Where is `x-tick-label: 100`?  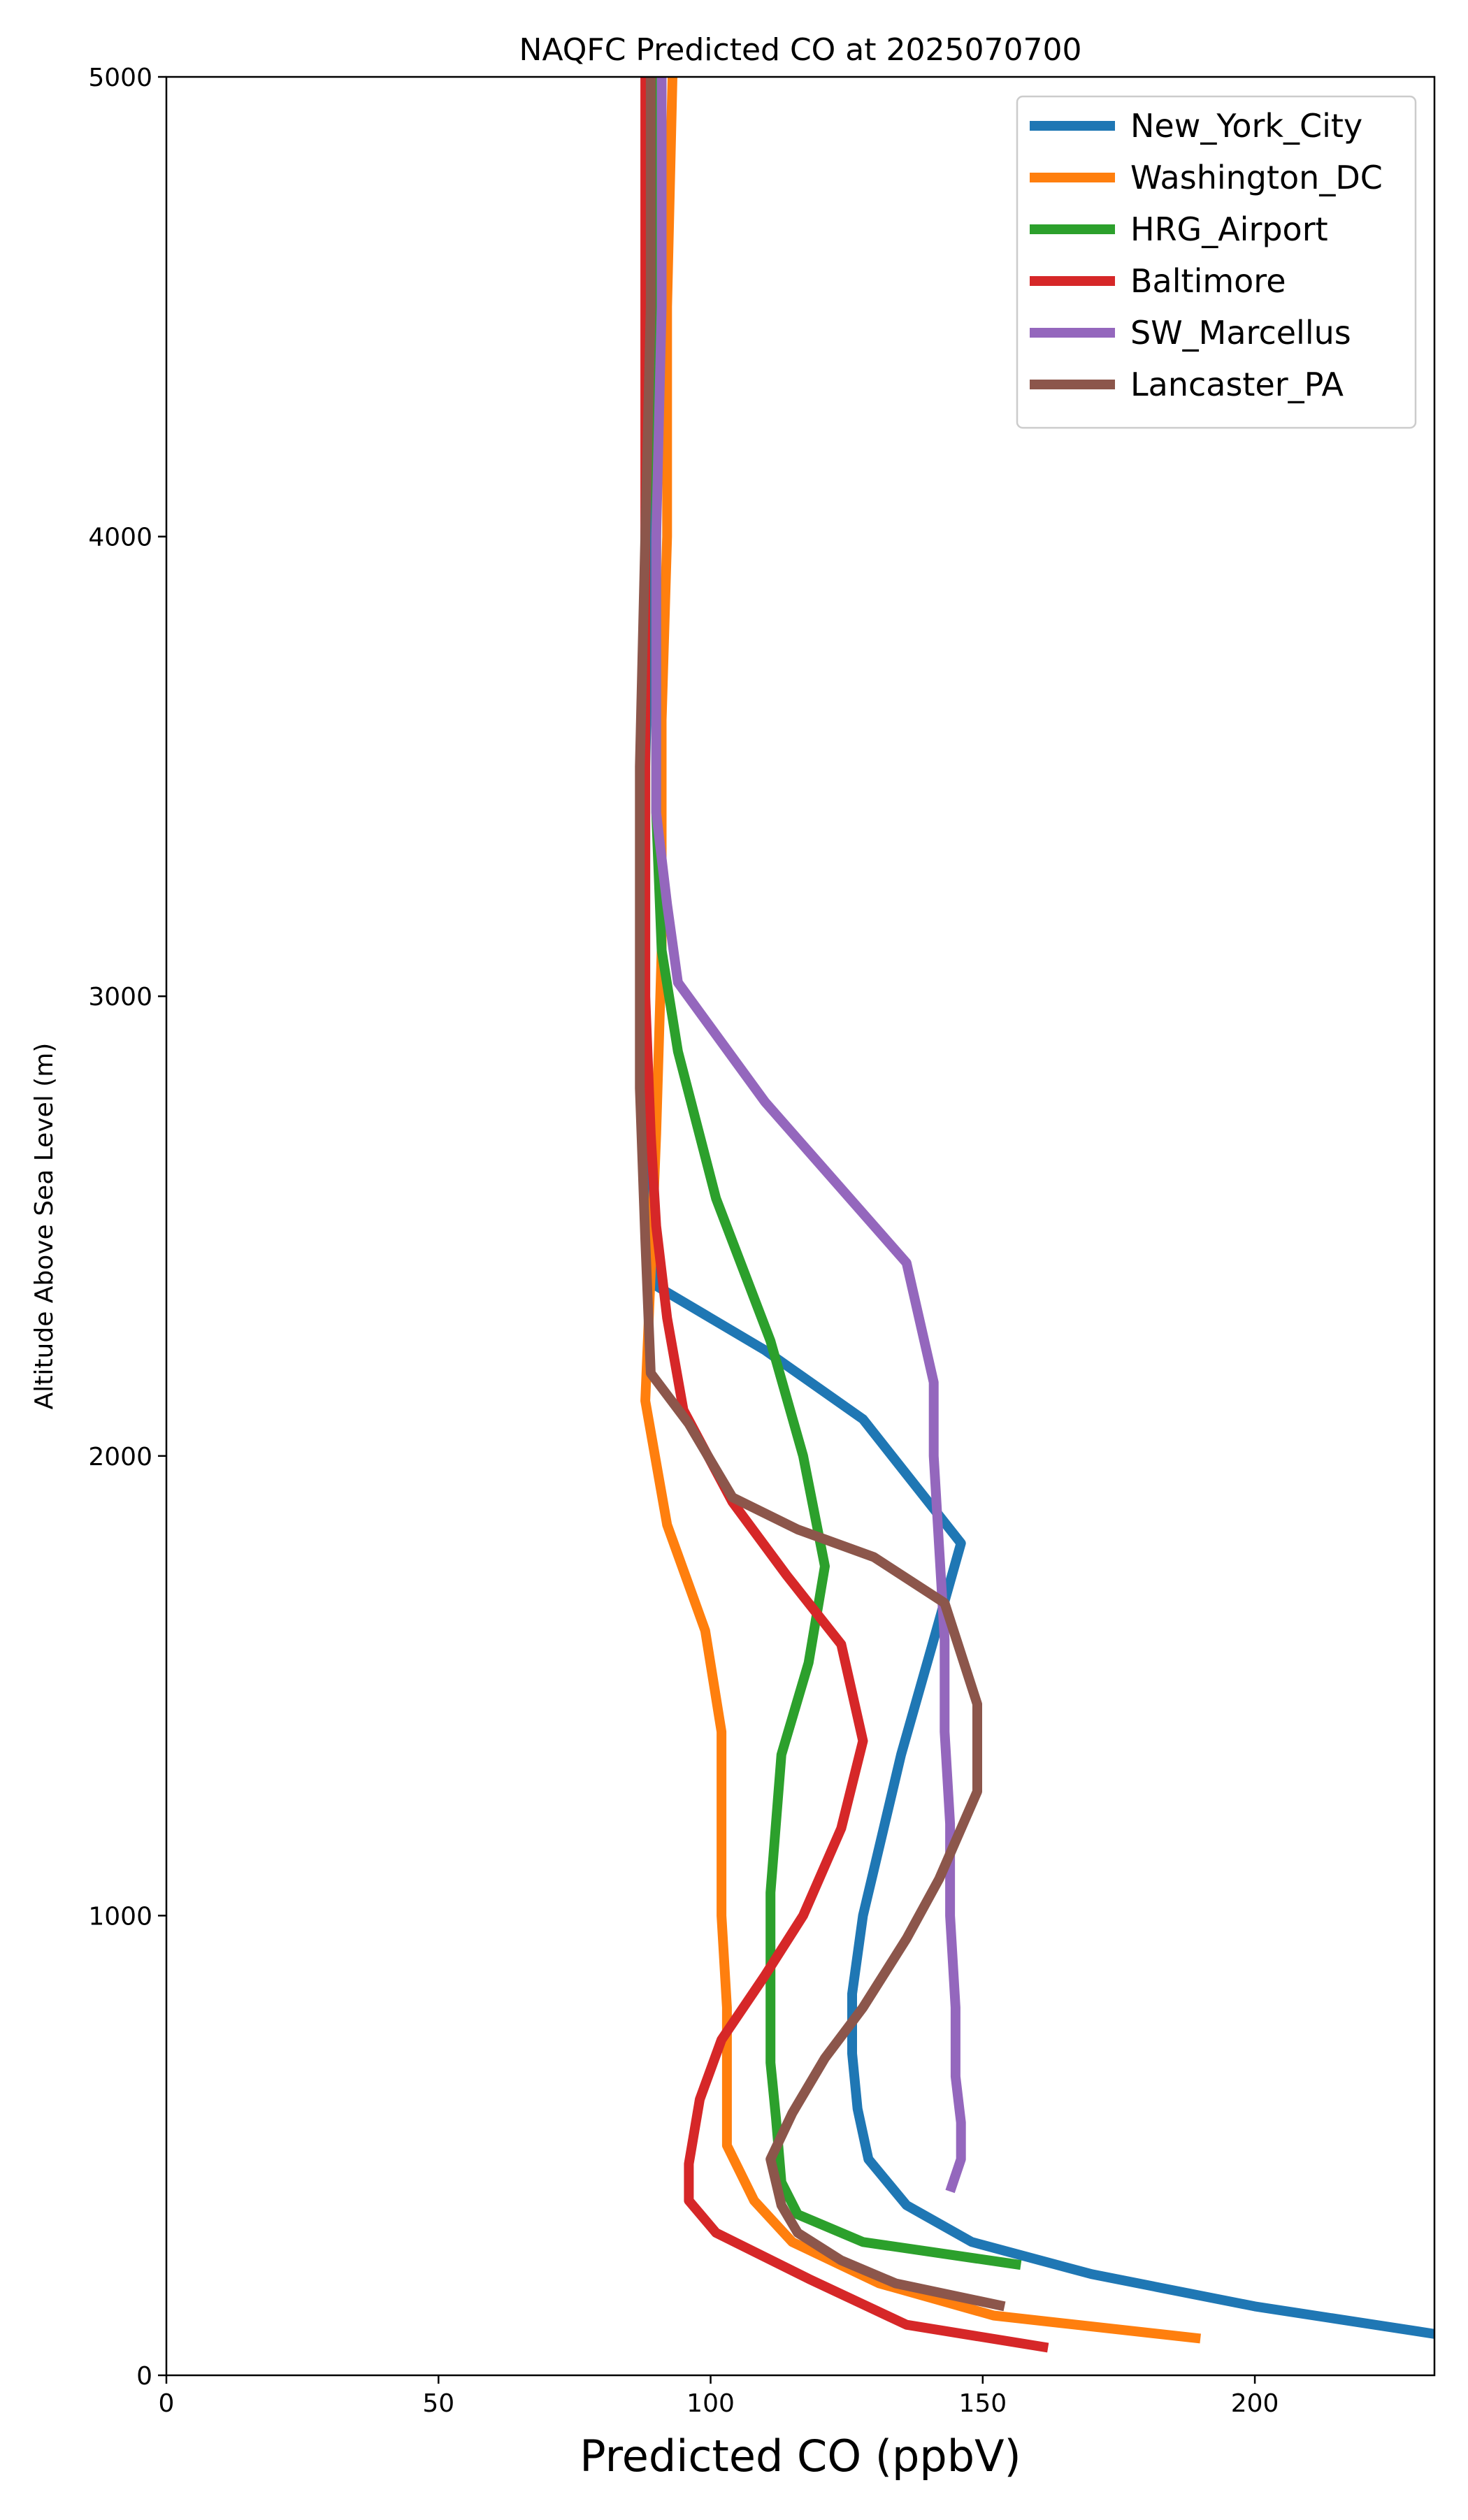
x-tick-label: 100 is located at coordinates (710, 2403).